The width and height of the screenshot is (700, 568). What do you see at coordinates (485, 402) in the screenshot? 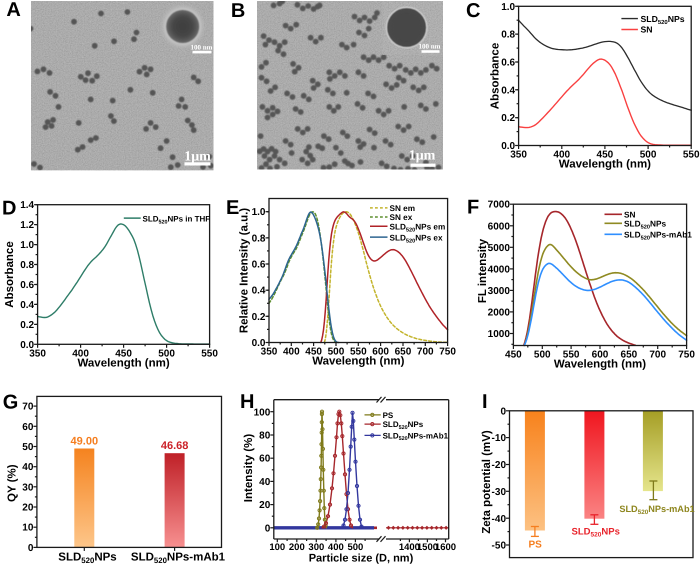
I see `svg-text: I` at bounding box center [485, 402].